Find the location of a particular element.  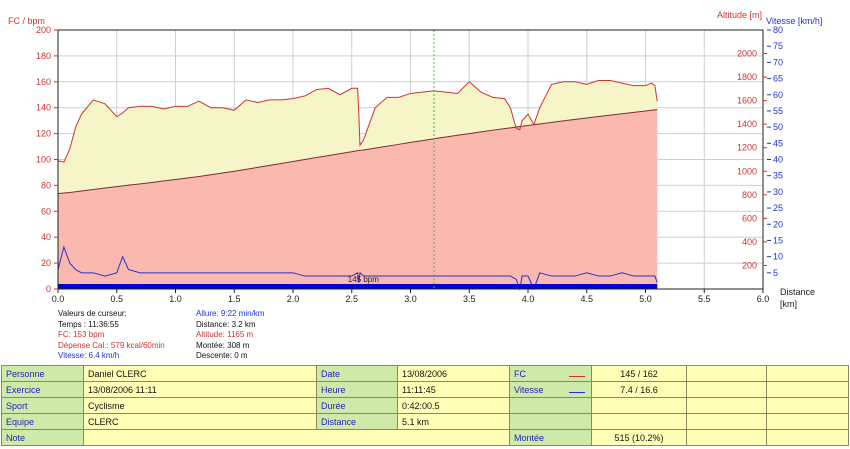

x-tick-label: 5.5 is located at coordinates (704, 299).